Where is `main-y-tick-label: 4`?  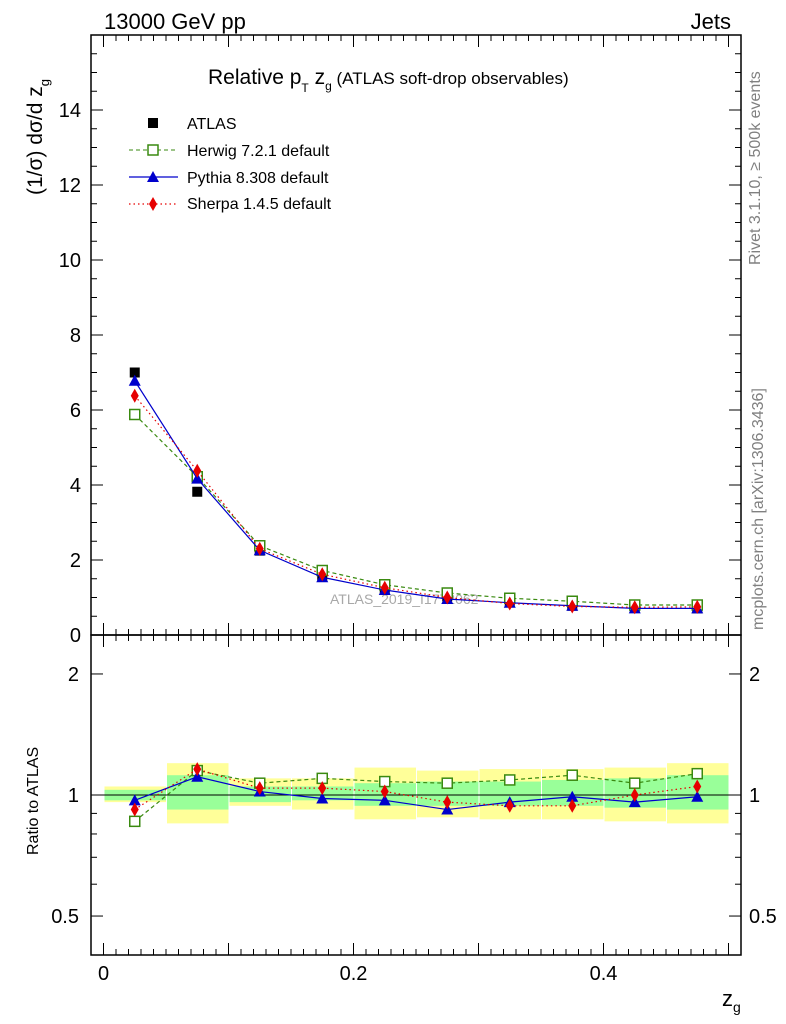 main-y-tick-label: 4 is located at coordinates (75, 486).